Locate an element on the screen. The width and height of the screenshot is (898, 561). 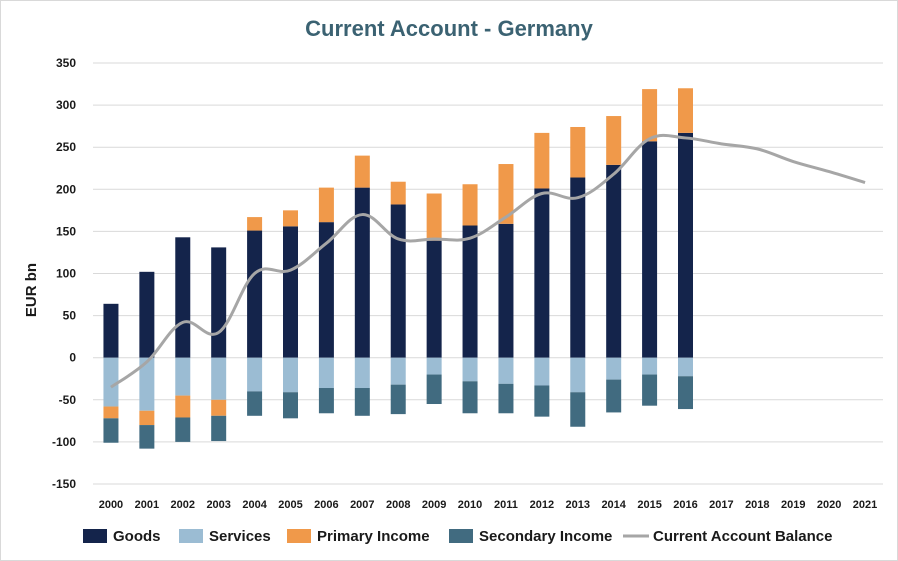
y-tick-label: 100 is located at coordinates (66, 274).